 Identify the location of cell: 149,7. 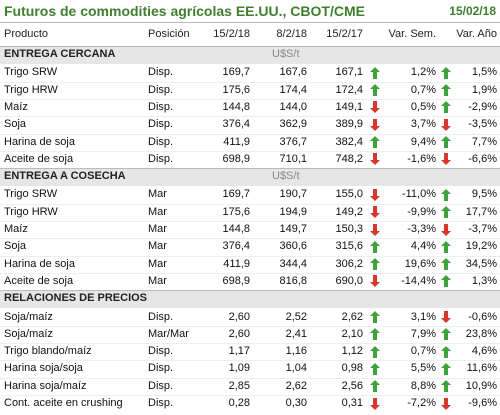
(293, 229).